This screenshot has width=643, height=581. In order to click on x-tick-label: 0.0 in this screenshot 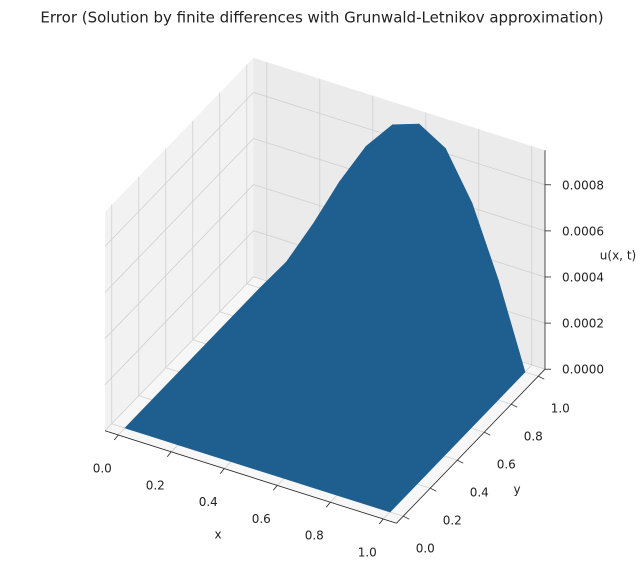, I will do `click(102, 469)`.